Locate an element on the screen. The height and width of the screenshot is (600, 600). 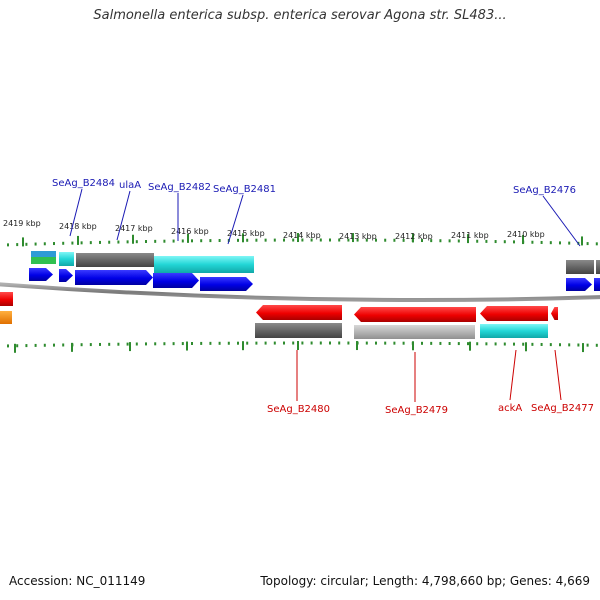
reverse-gene-label: SeAg_B2477 is located at coordinates (562, 408).